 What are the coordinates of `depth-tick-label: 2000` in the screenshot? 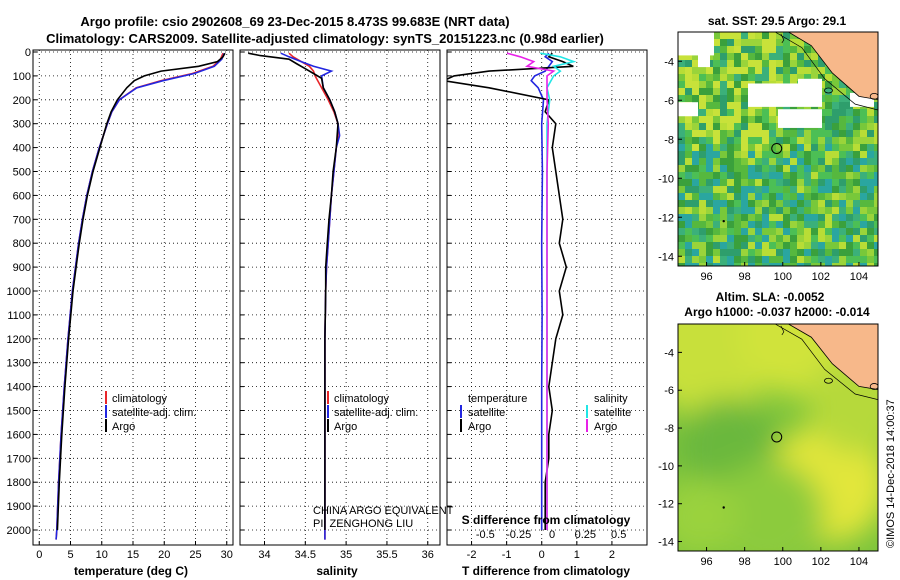 It's located at (19, 531).